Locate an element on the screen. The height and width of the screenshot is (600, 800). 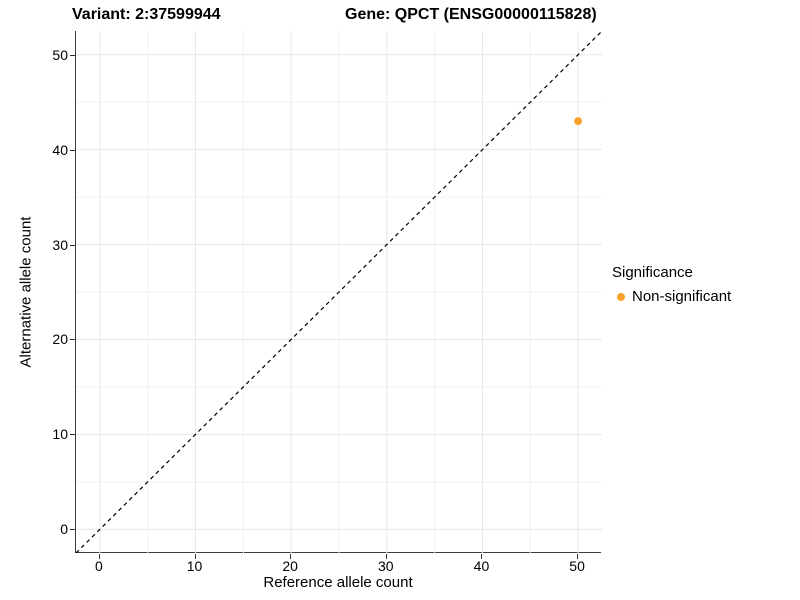
x-tick-label: 0 is located at coordinates (99, 566).